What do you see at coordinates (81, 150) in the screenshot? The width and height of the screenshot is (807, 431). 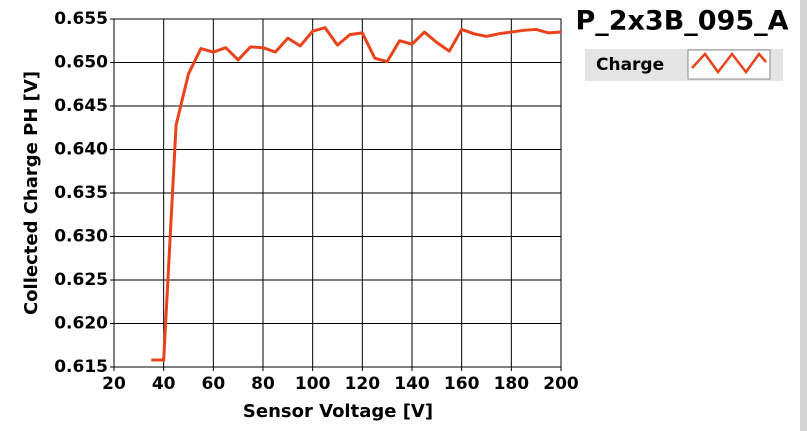 I see `y-tick-label: 0.640` at bounding box center [81, 150].